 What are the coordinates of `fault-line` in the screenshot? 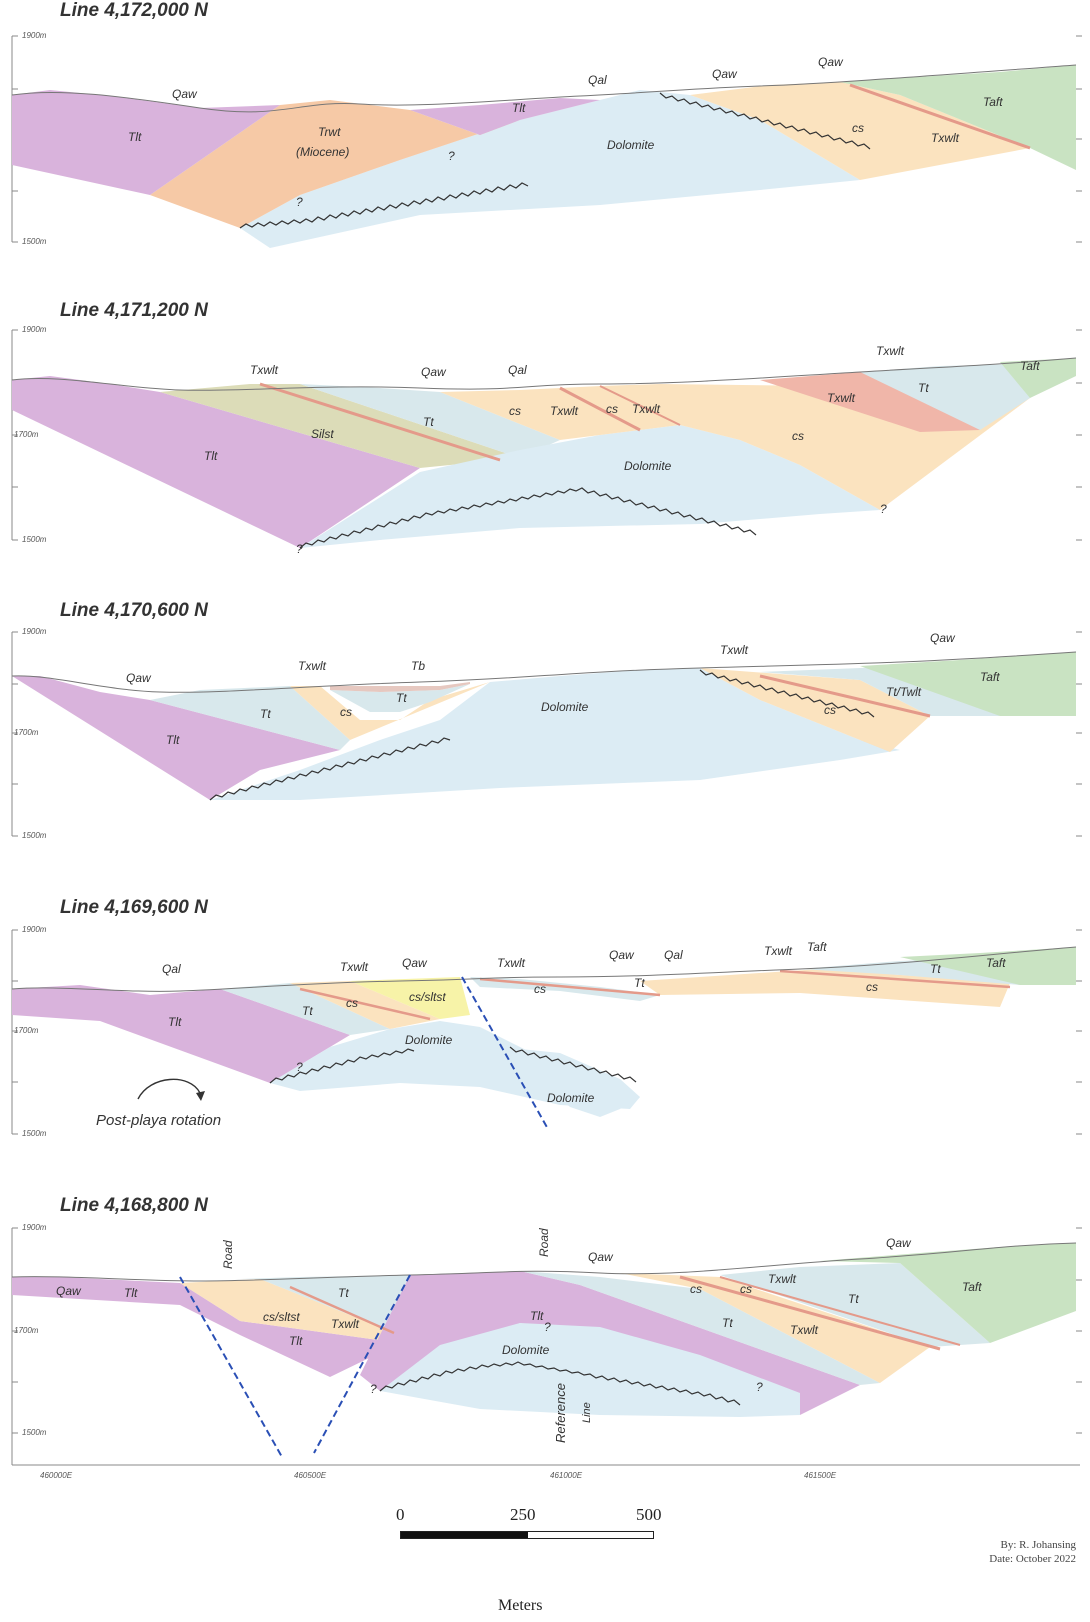 It's located at (505, 1053).